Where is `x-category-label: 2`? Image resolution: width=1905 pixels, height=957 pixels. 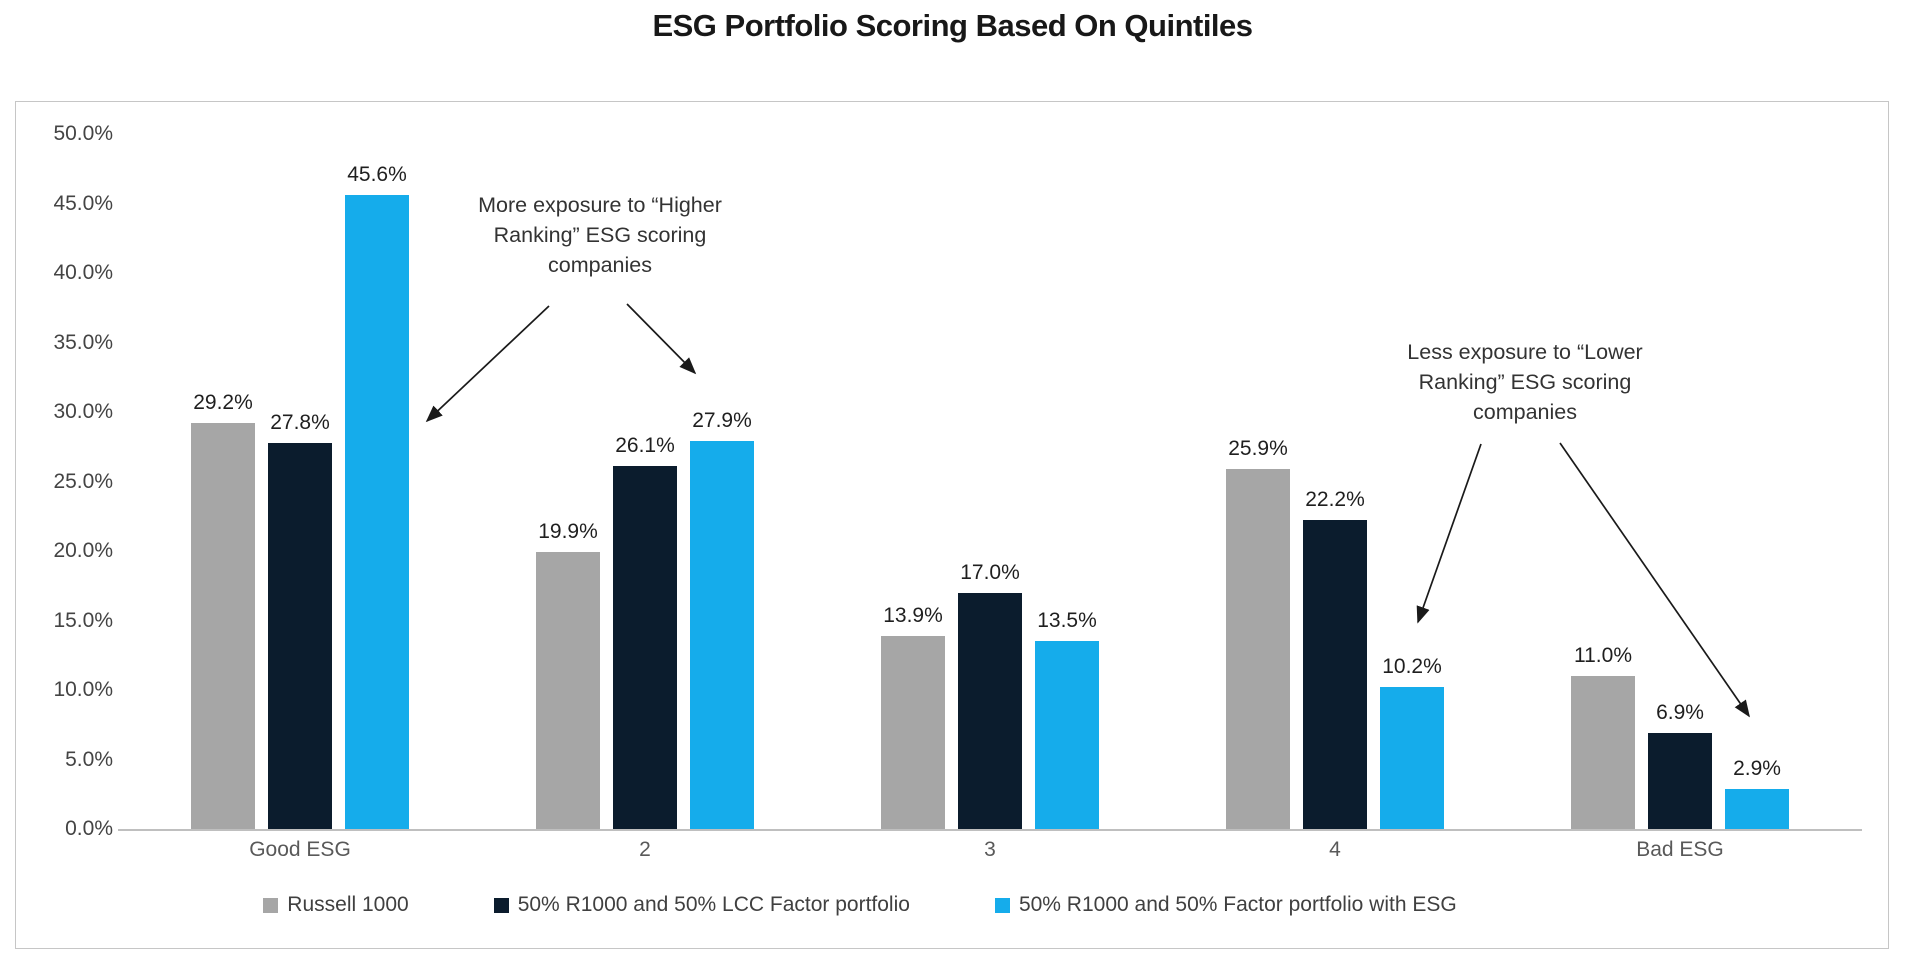 x-category-label: 2 is located at coordinates (645, 849).